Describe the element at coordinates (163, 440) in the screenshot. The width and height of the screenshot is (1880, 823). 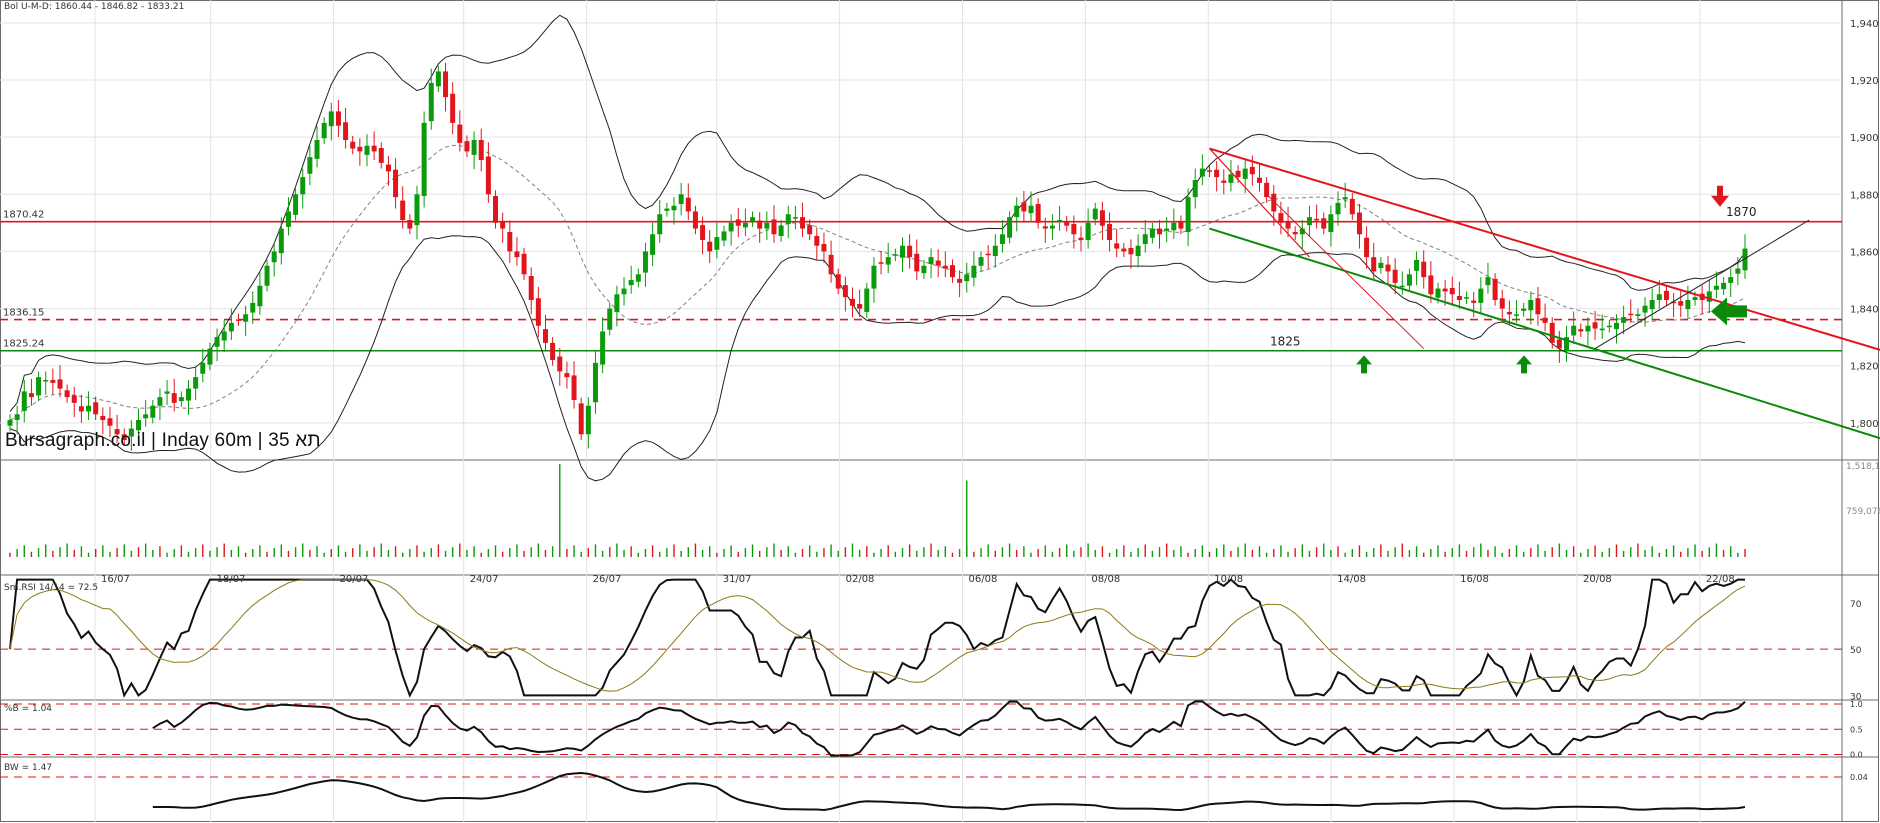
I see `chart-watermark: Bursagraph.co.il | Inday 60m | תא 35` at that location.